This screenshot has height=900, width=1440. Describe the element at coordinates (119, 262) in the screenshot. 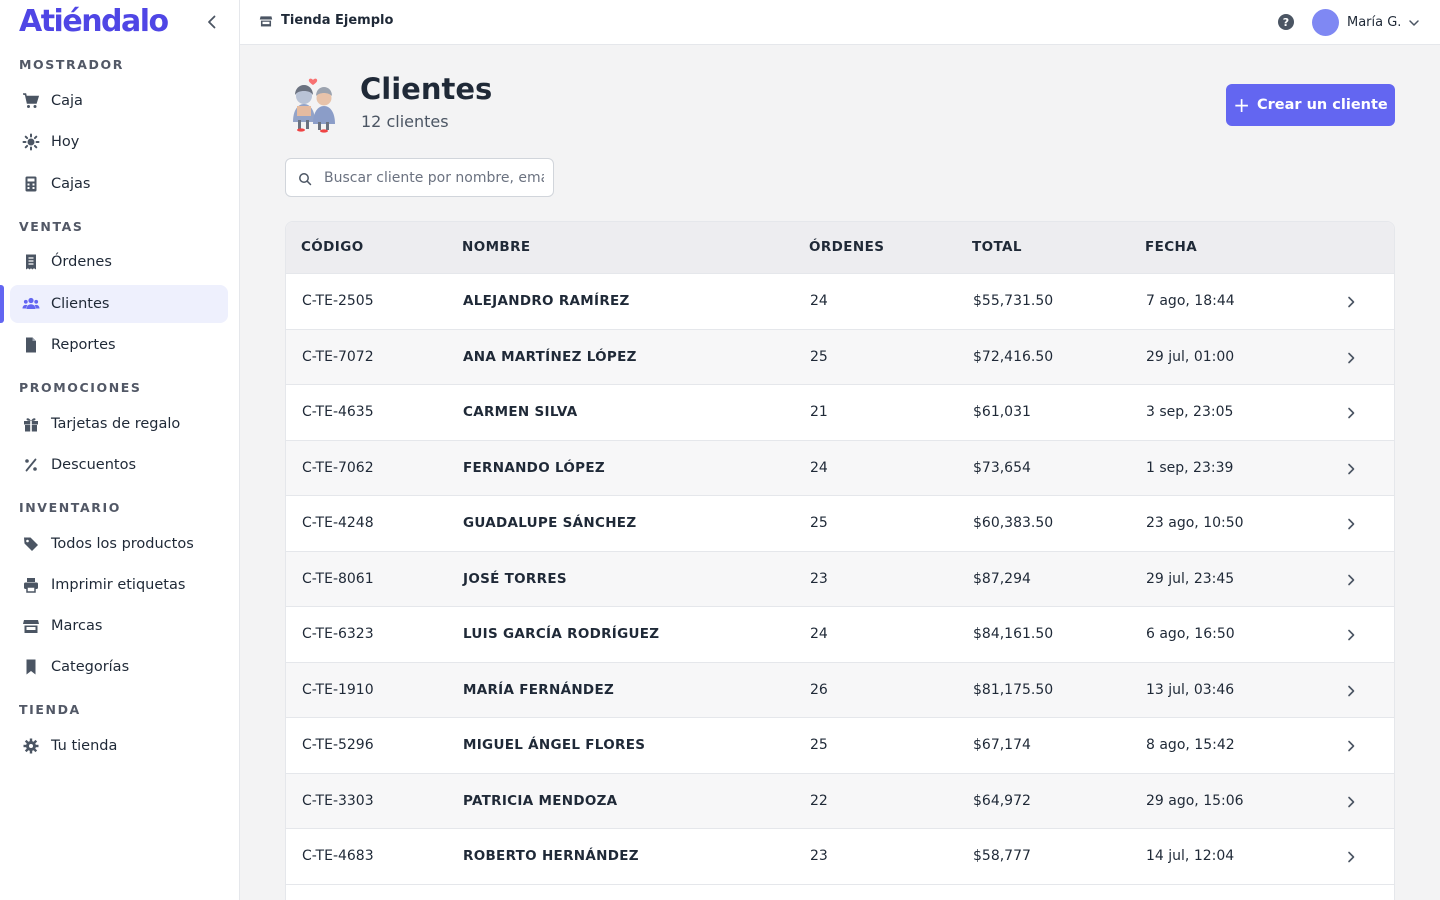

I see `sidebar-item-ordenes: Órdenes` at that location.